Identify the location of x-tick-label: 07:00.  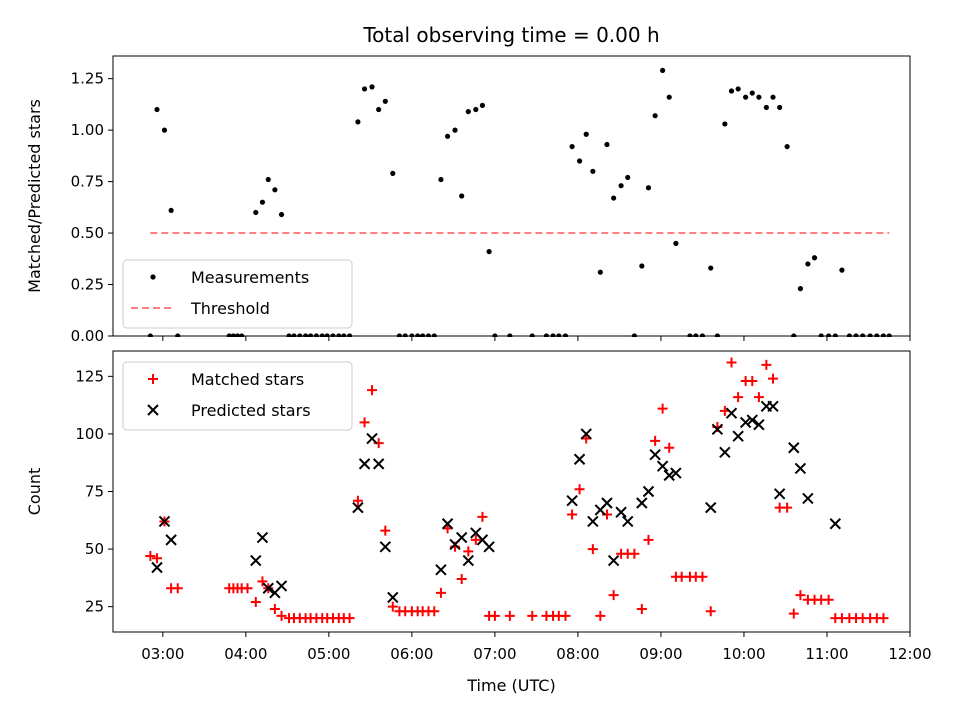
(494, 654).